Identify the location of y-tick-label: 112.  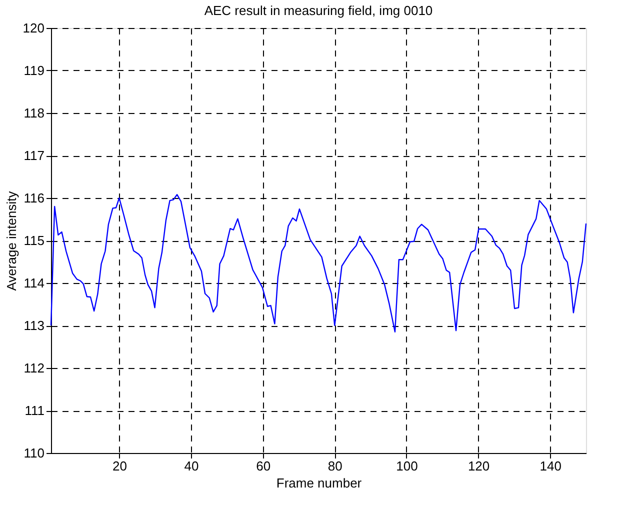
(34, 368).